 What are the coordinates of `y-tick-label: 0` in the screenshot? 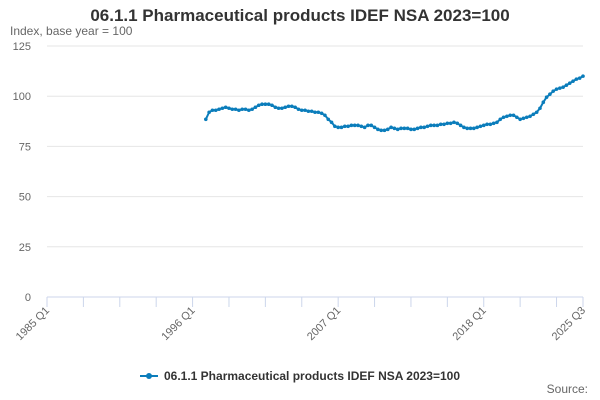 It's located at (28, 298).